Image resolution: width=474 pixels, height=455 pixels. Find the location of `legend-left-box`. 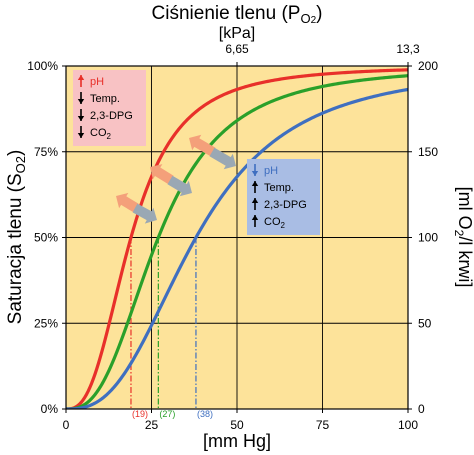

legend-left-box is located at coordinates (109, 108).